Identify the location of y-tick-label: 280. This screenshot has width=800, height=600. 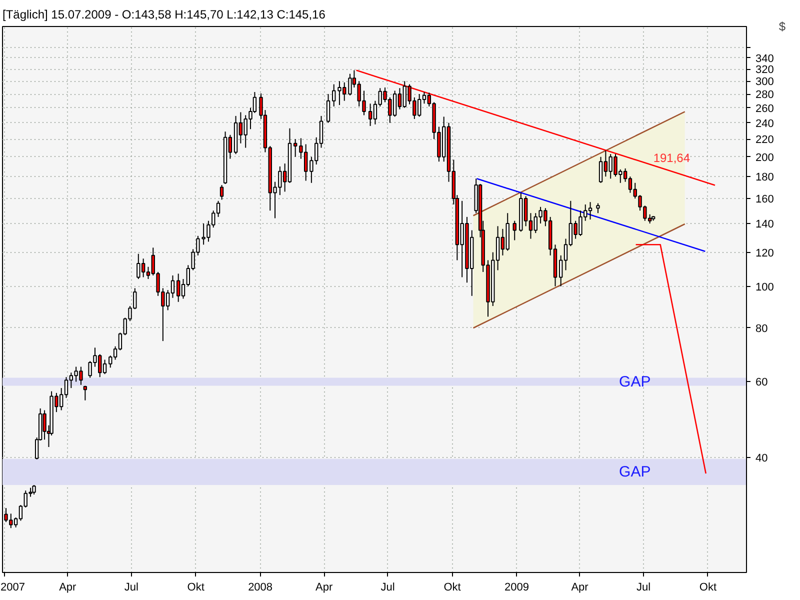
(765, 95).